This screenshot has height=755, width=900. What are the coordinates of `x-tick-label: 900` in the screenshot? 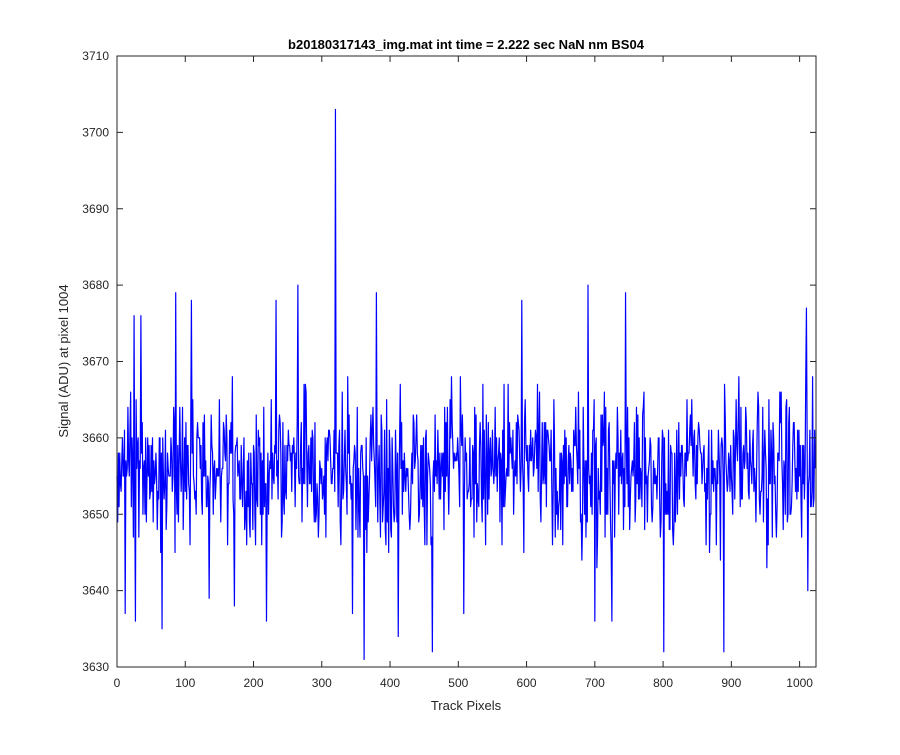 It's located at (731, 683).